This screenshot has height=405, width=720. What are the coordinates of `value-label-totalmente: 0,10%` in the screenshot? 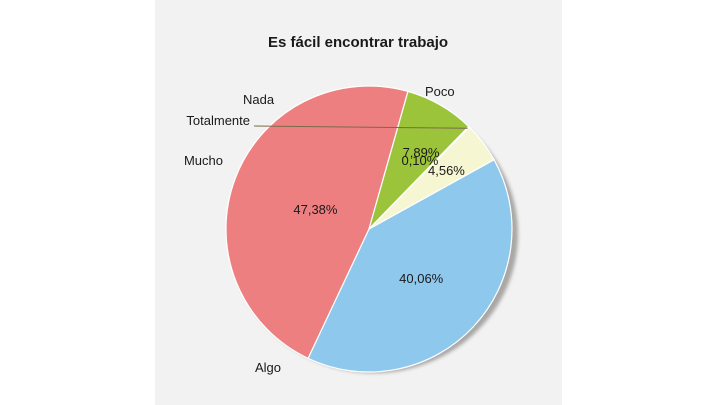 It's located at (419, 160).